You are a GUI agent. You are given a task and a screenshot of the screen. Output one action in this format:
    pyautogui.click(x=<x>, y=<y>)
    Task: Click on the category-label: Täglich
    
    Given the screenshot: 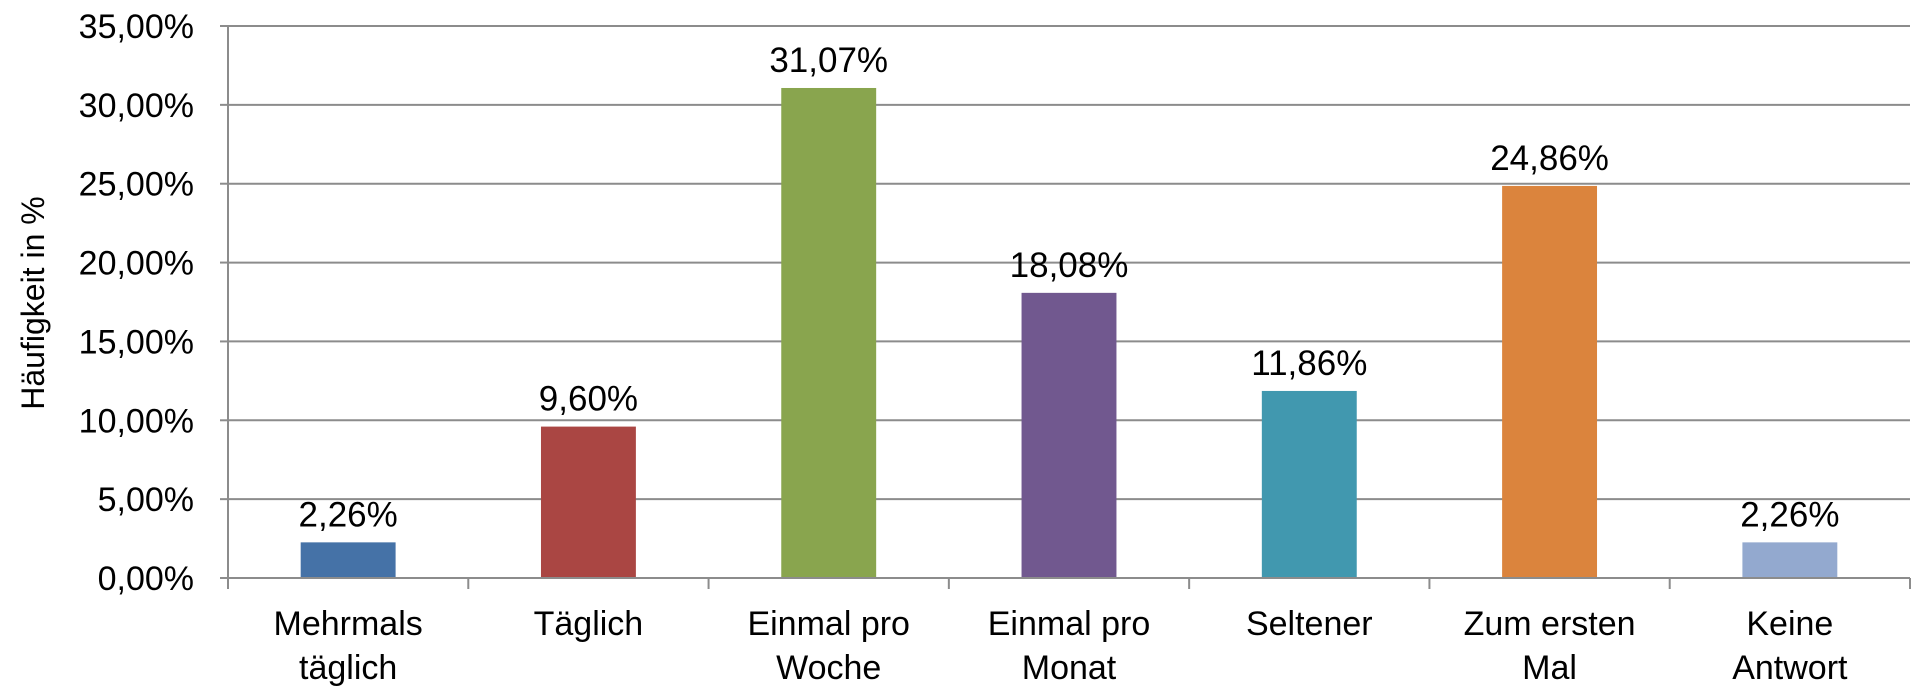 What is the action you would take?
    pyautogui.click(x=589, y=624)
    